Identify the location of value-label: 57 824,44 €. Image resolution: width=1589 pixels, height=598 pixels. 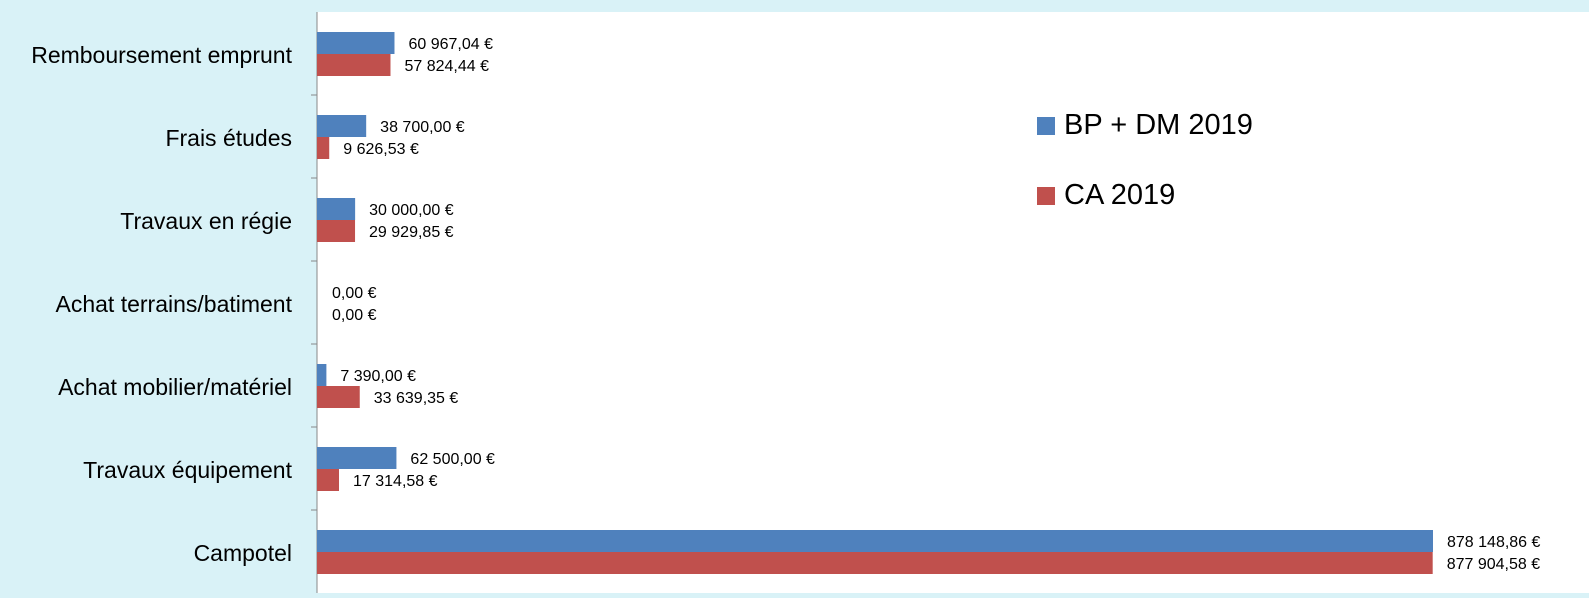
(446, 66).